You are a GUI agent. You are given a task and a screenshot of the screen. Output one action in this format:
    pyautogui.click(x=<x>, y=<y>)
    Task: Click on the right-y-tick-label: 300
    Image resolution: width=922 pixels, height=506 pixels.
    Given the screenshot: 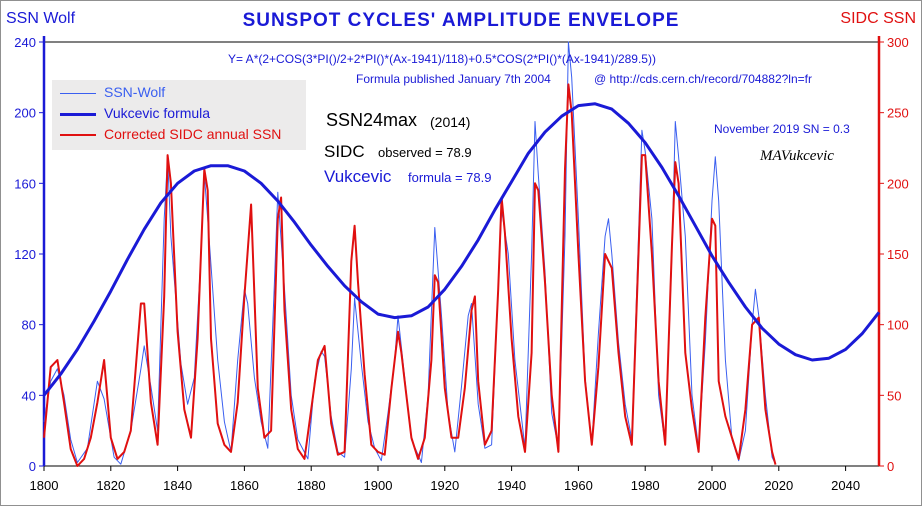 What is the action you would take?
    pyautogui.click(x=898, y=42)
    